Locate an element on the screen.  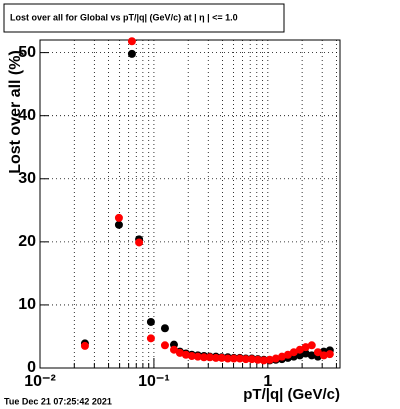
y-tick-label: 50 is located at coordinates (27, 52).